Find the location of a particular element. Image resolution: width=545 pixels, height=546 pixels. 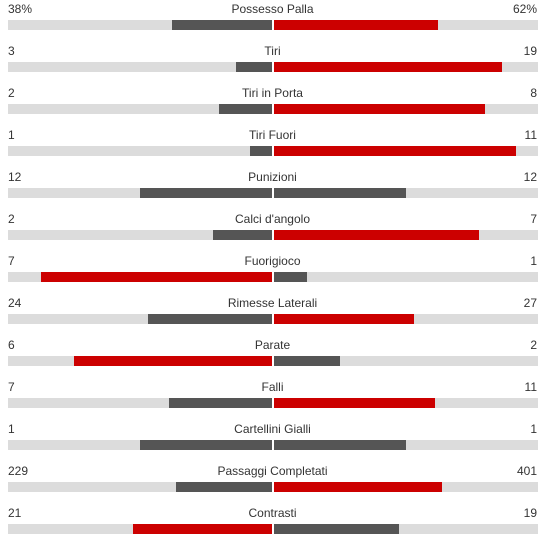

stat-home-value: 3 is located at coordinates (11, 51).